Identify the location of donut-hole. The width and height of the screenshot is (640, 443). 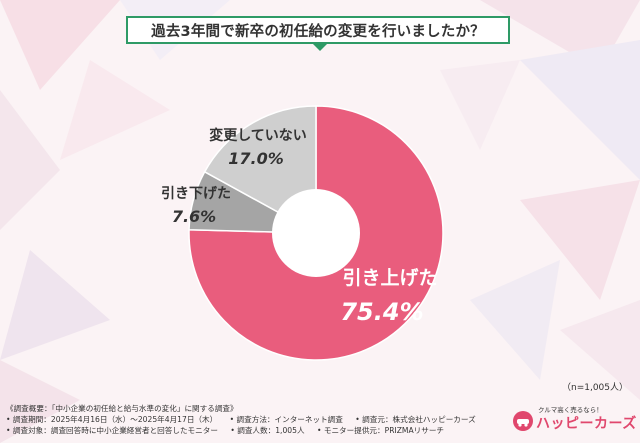
(316, 233).